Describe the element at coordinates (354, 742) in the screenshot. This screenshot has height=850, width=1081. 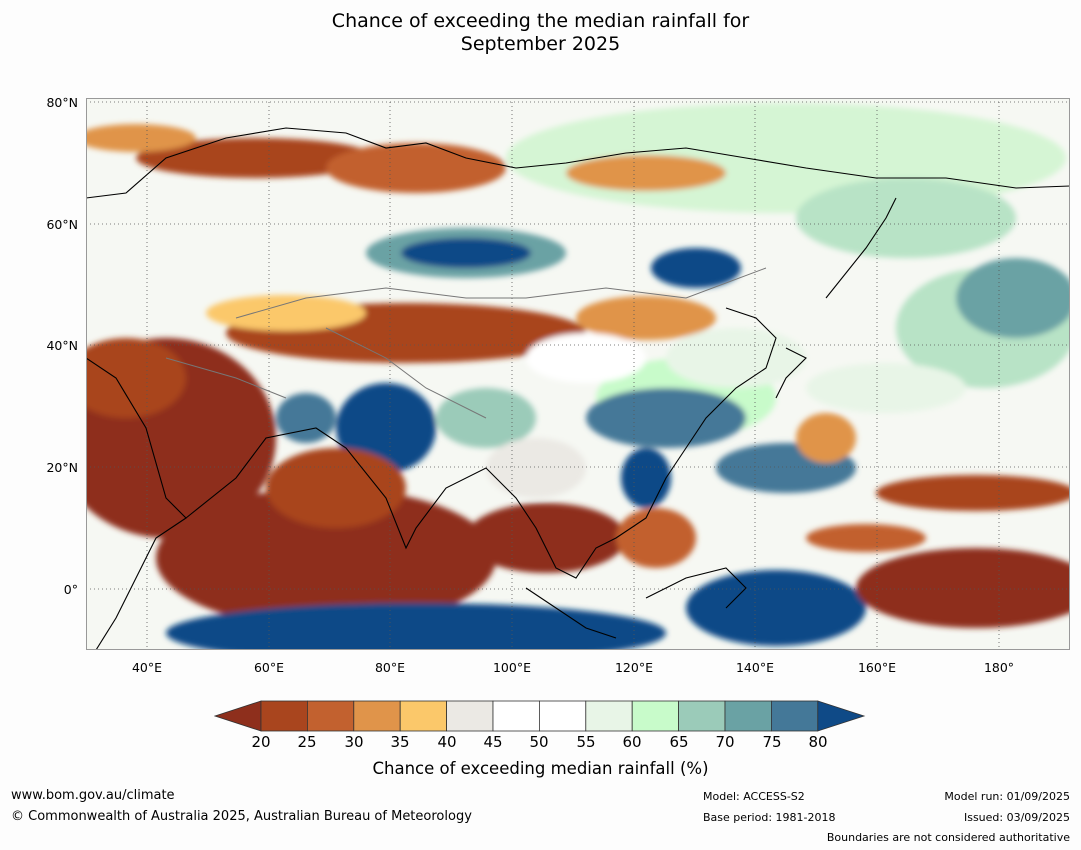
I see `colorbar-tick-30: 30` at that location.